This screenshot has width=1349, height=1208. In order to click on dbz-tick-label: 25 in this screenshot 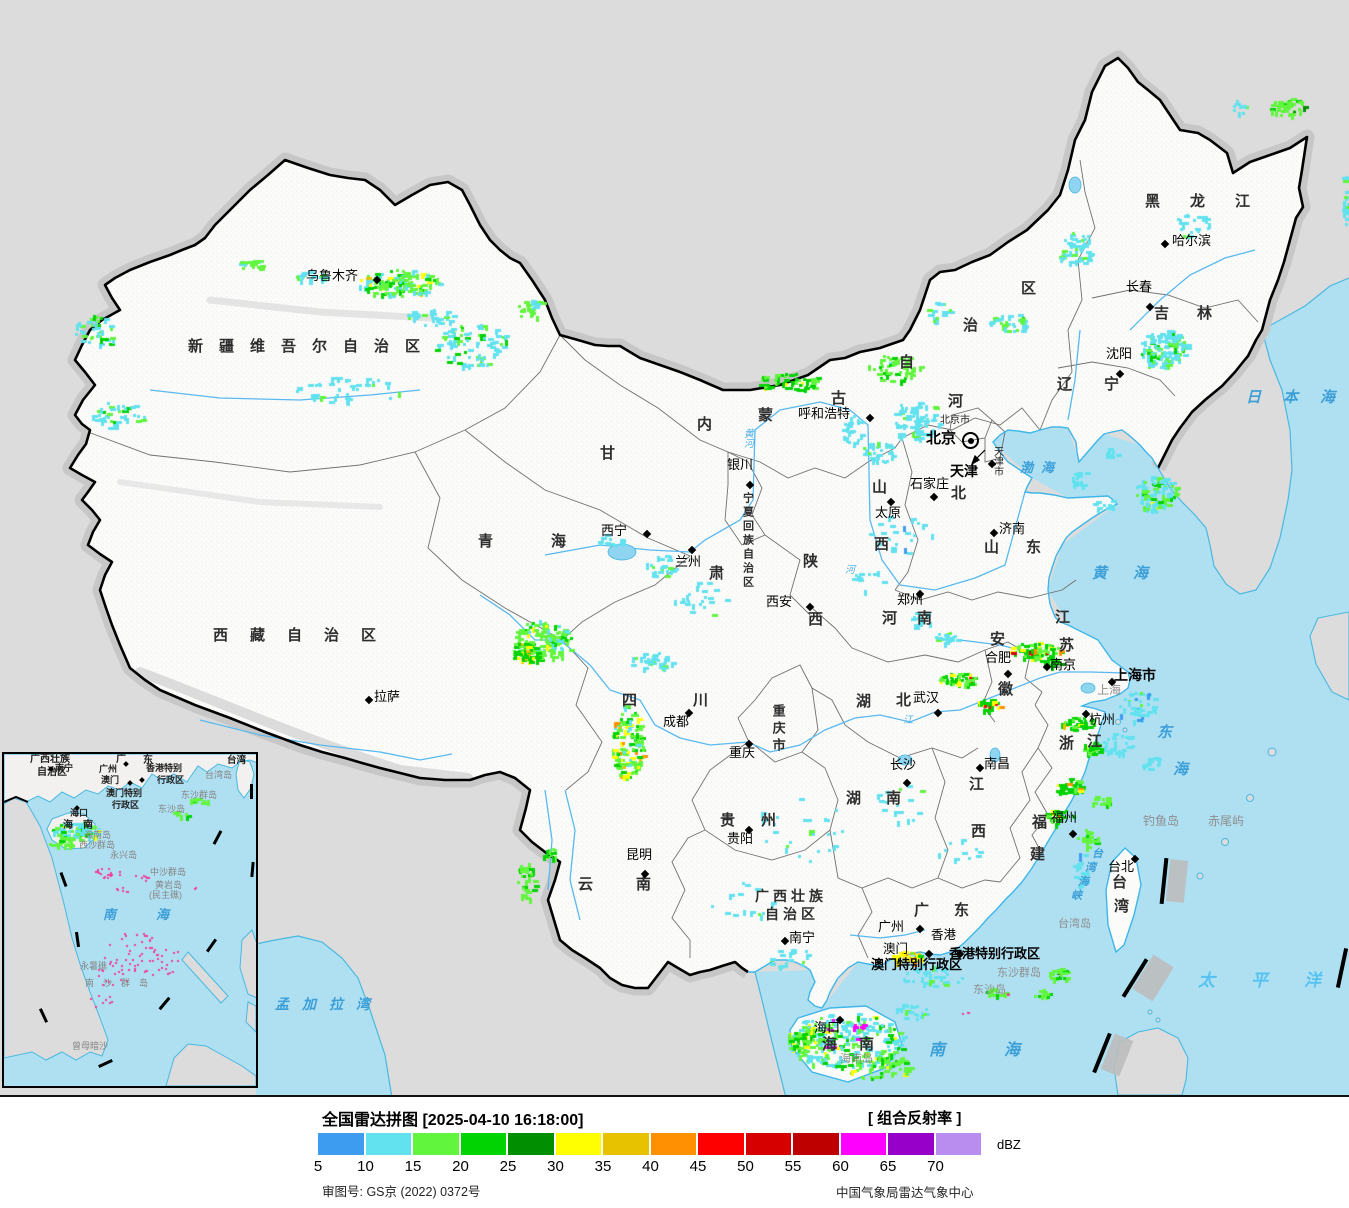, I will do `click(508, 1166)`.